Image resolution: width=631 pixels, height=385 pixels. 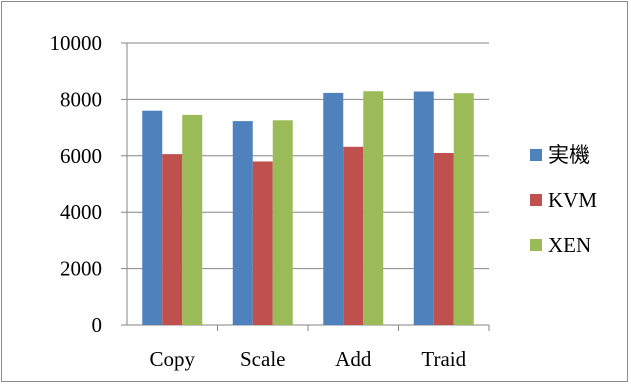 What do you see at coordinates (81, 269) in the screenshot?
I see `y-tick-label: 2000` at bounding box center [81, 269].